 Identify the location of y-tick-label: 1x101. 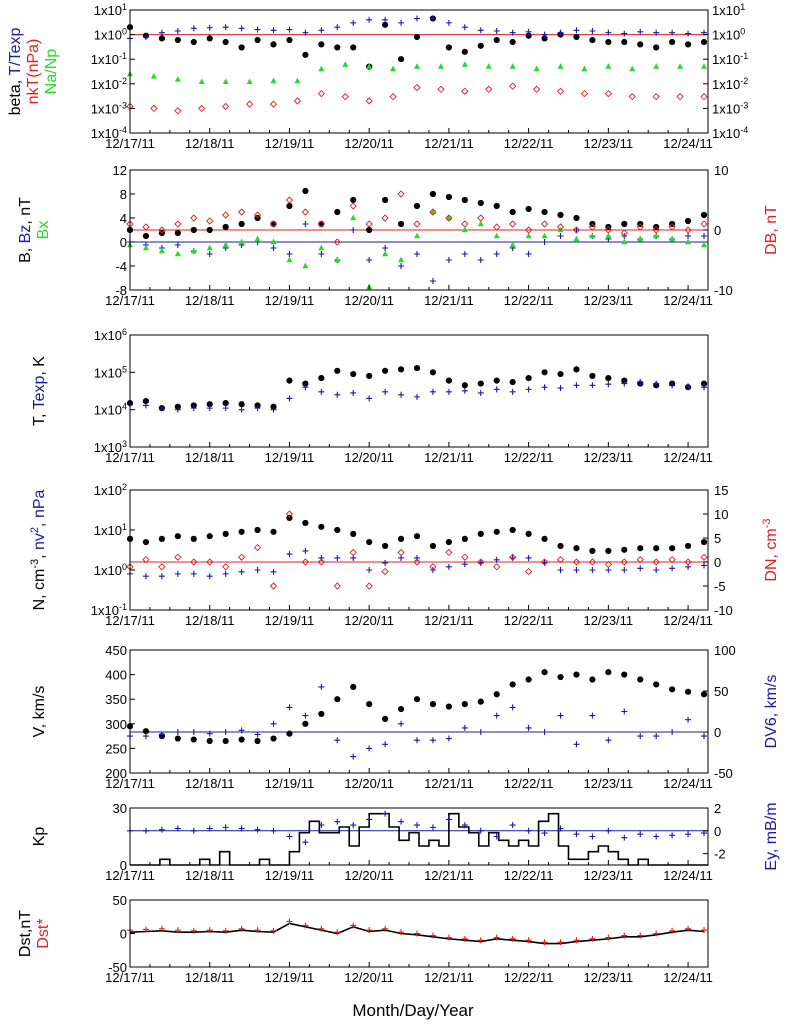
(110, 10).